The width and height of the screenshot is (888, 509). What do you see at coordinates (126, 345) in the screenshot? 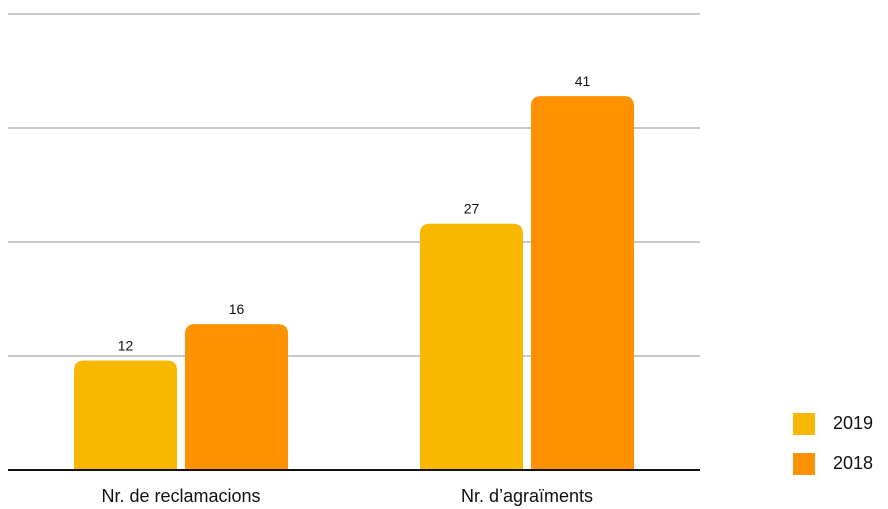
I see `data-label: 12` at bounding box center [126, 345].